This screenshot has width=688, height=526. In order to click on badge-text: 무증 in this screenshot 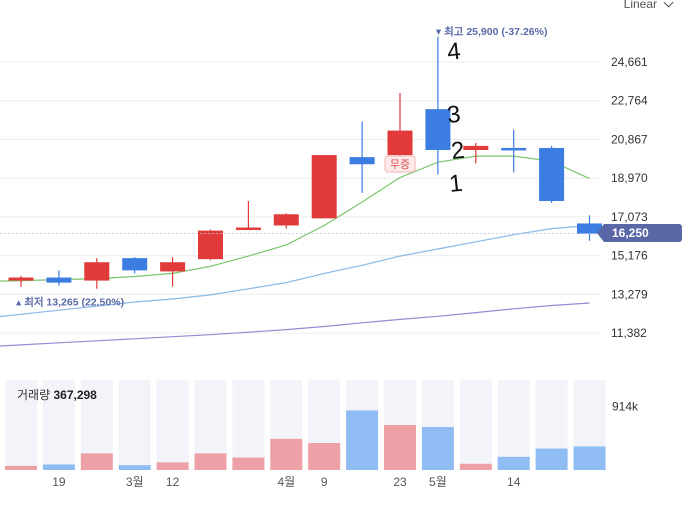, I will do `click(400, 165)`.